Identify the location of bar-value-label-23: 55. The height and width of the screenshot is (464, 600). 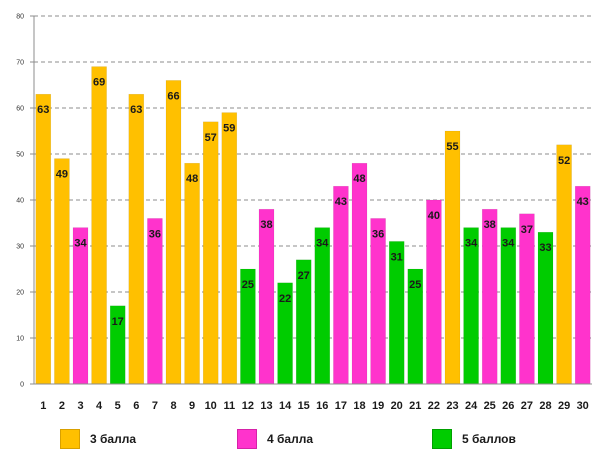
(452, 147).